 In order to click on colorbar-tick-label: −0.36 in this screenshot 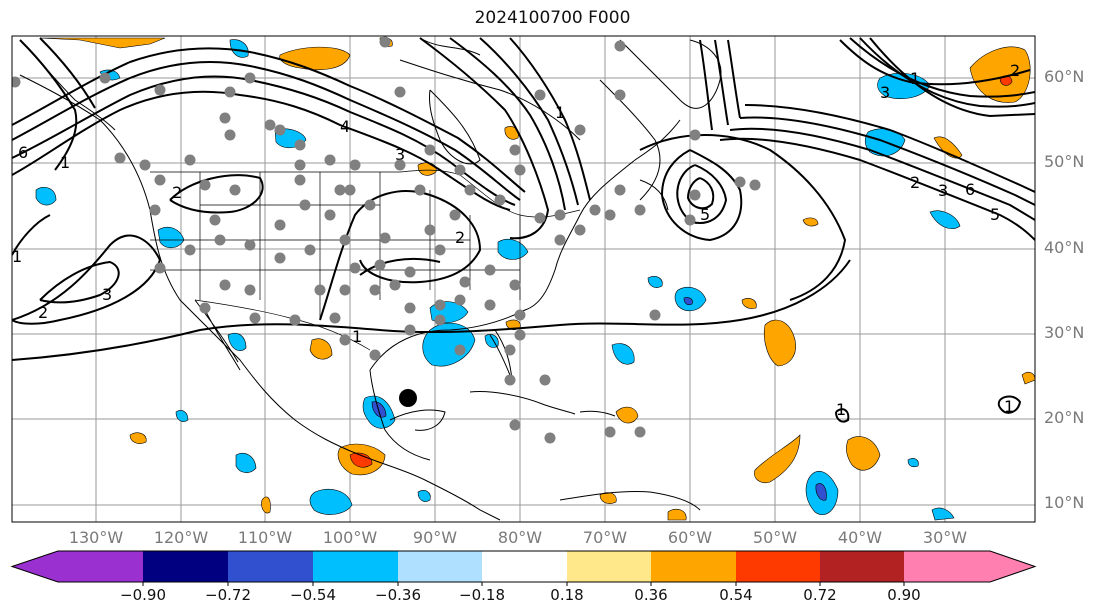, I will do `click(398, 595)`.